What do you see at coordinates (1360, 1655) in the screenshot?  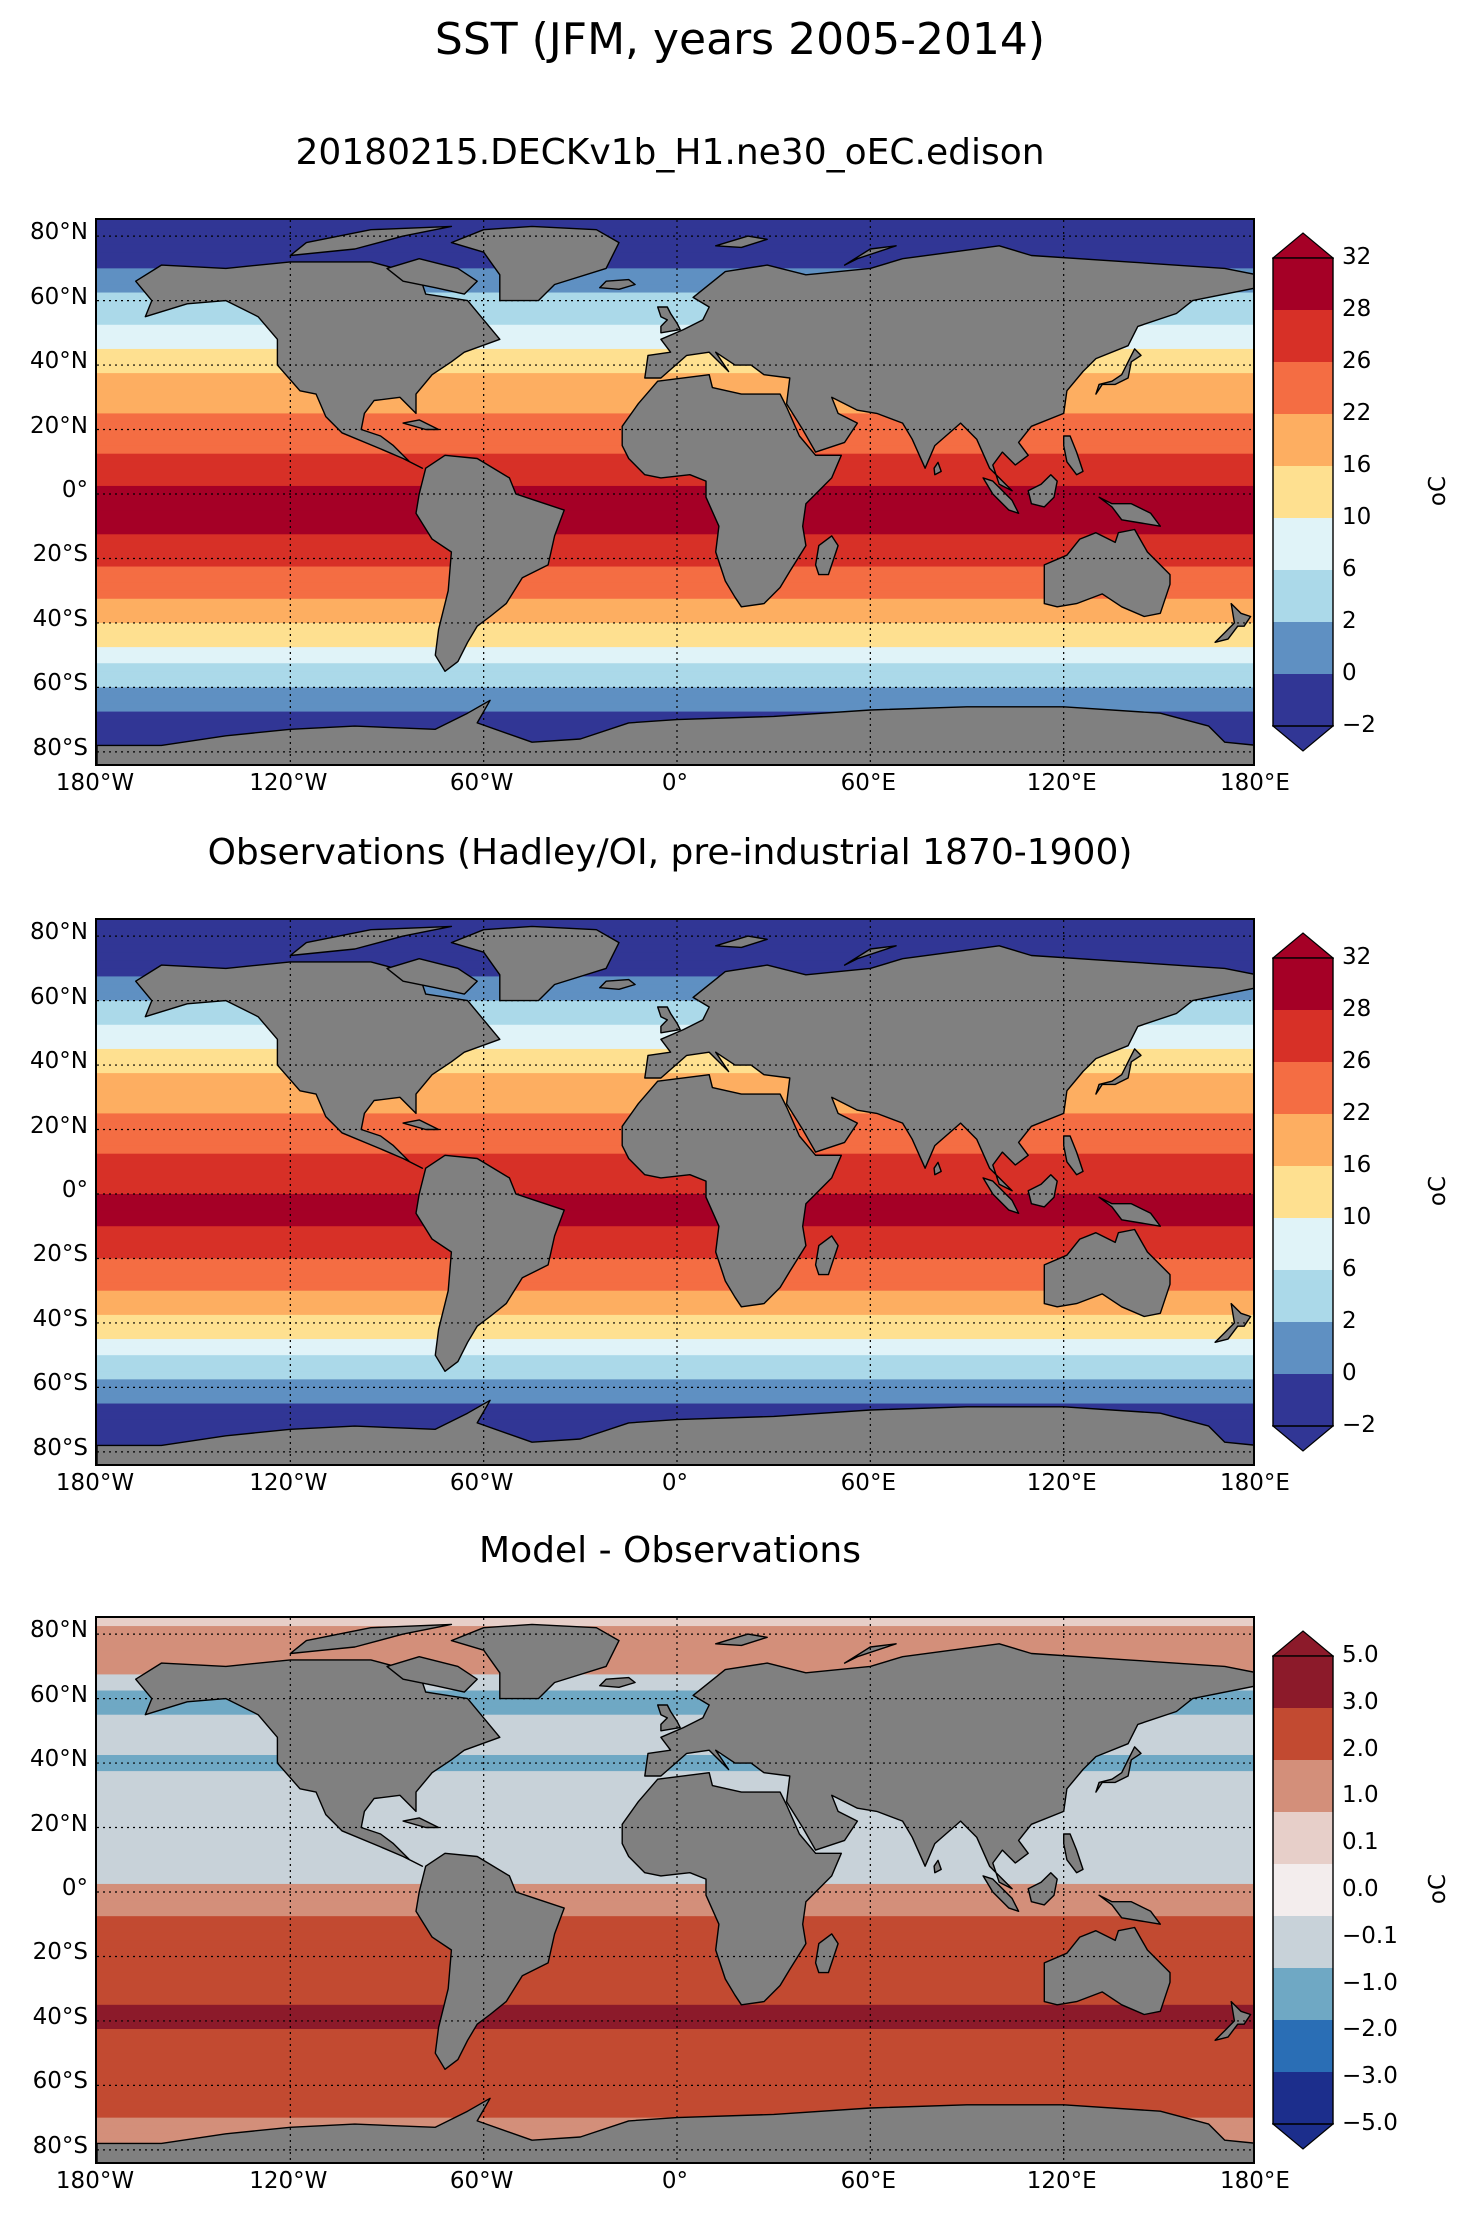 I see `colorbar-tick-label: 5.0` at bounding box center [1360, 1655].